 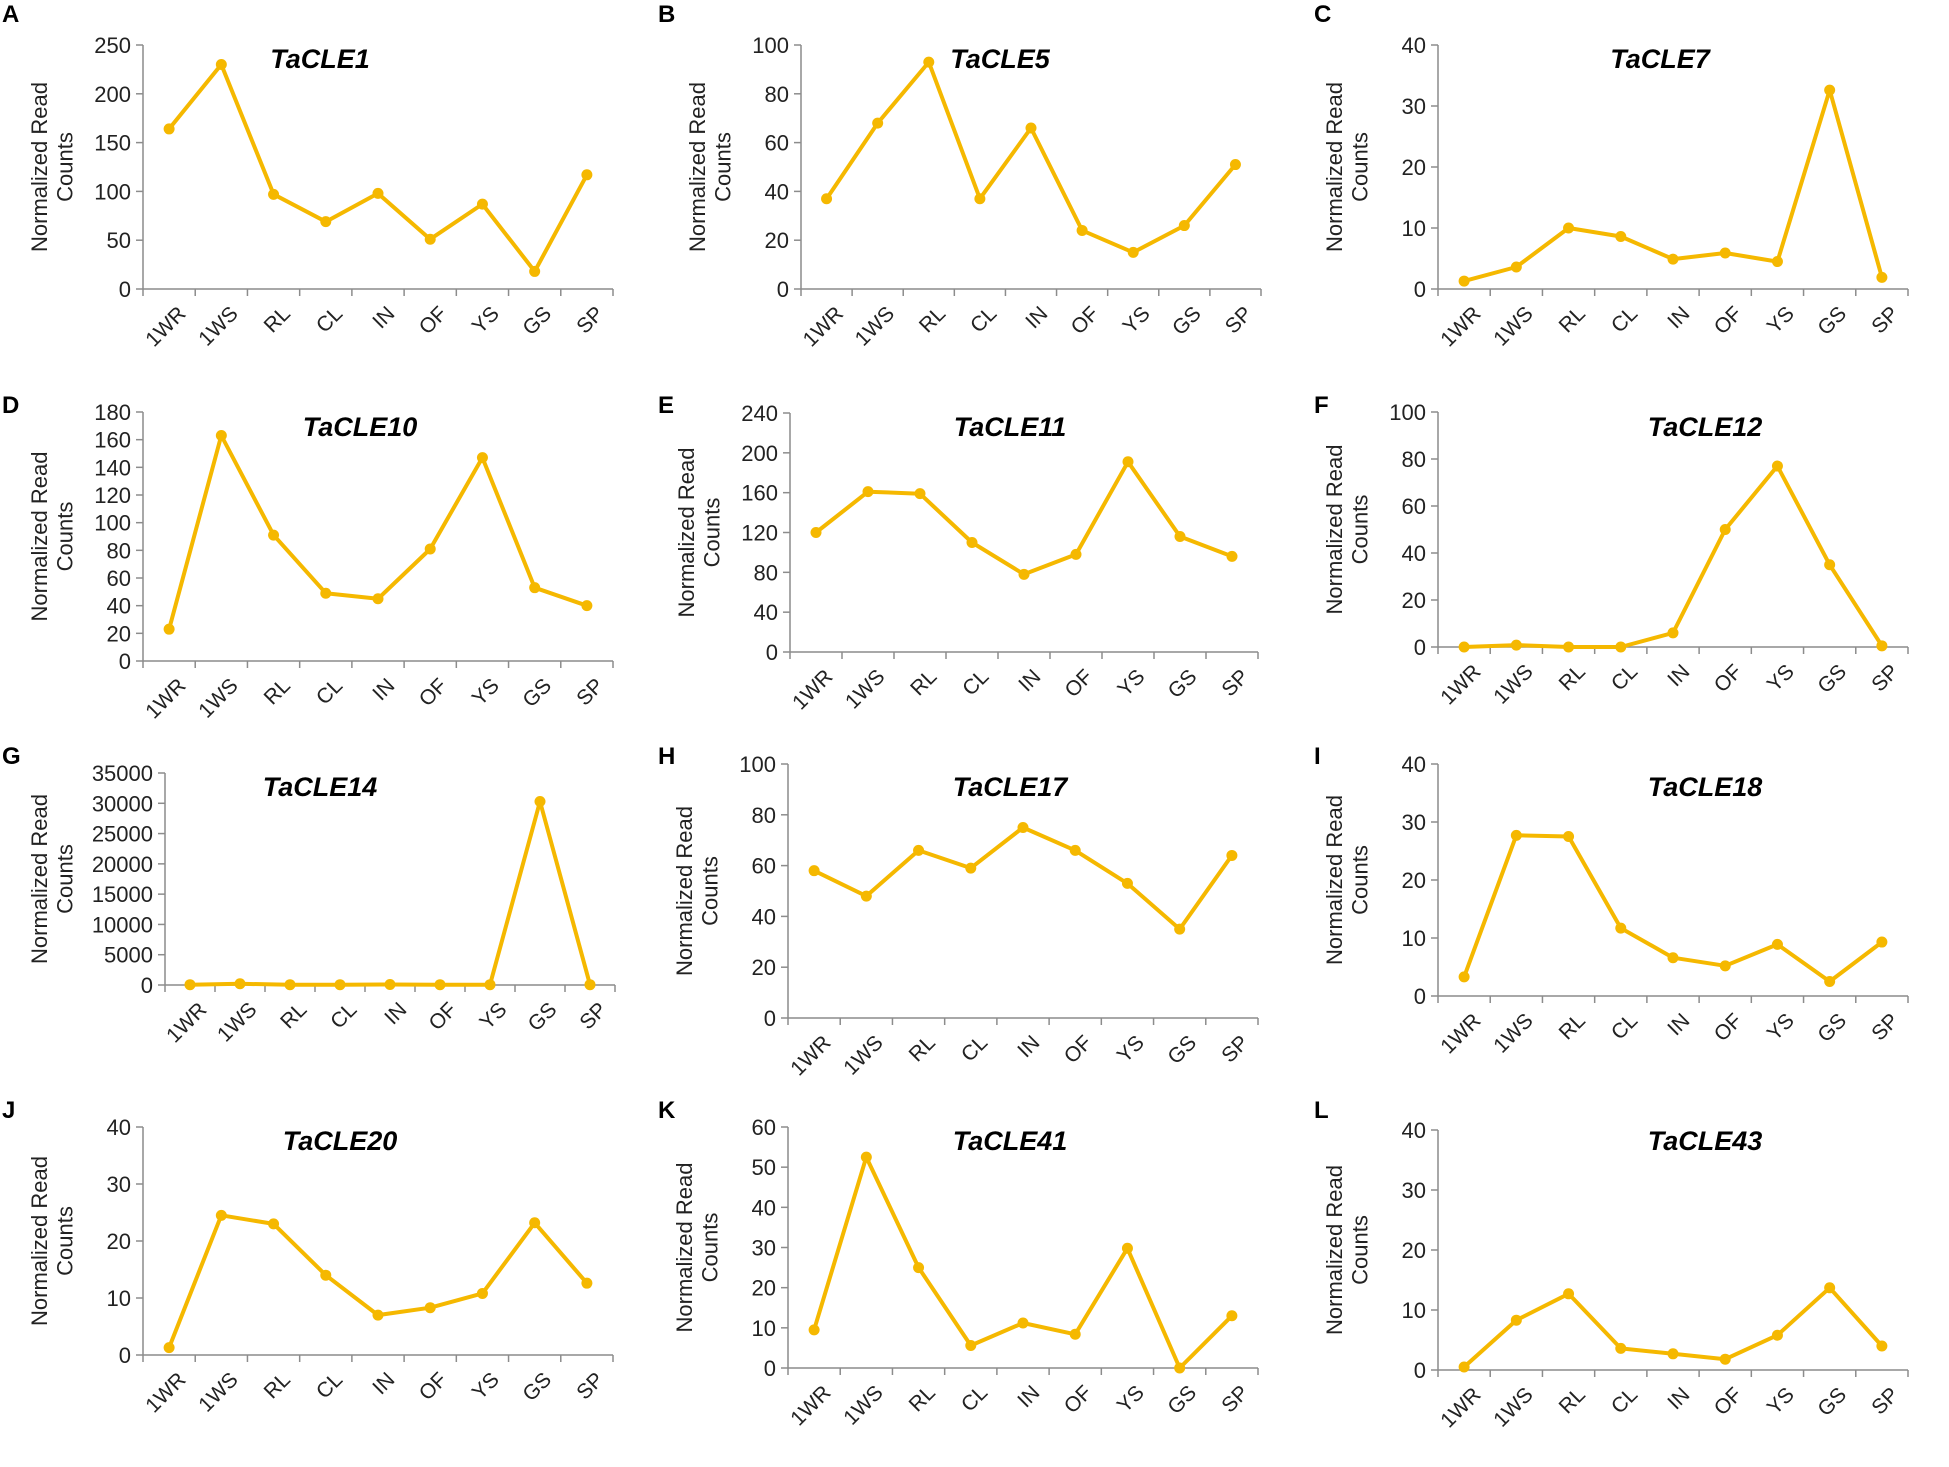 I want to click on x-tick-label: RL, so click(x=1572, y=1400).